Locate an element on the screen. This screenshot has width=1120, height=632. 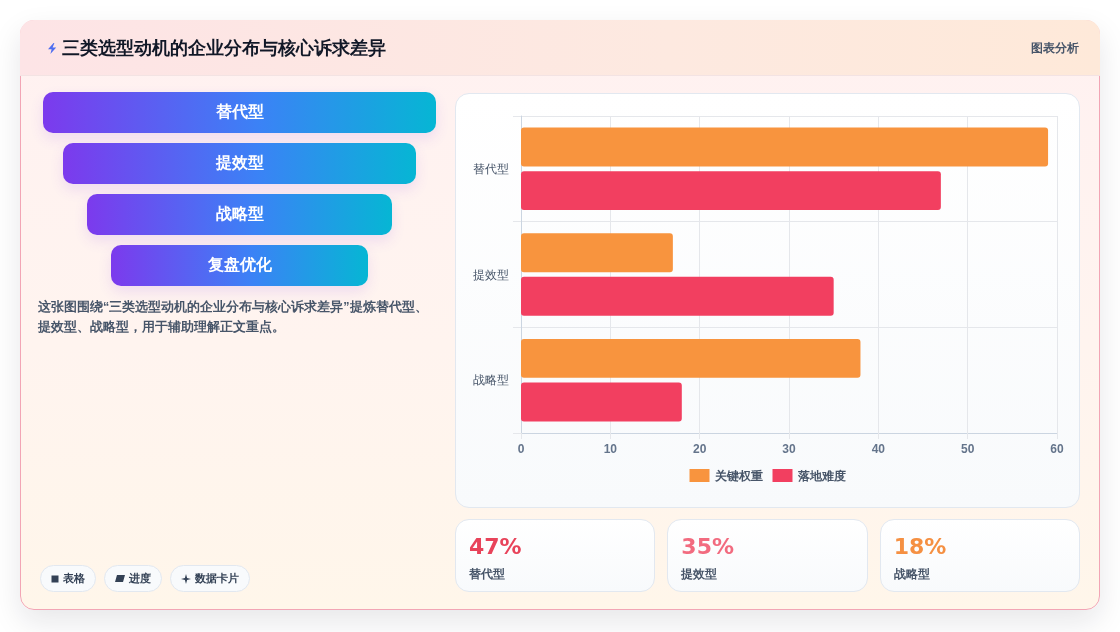
x-tick-label: 0 is located at coordinates (521, 449).